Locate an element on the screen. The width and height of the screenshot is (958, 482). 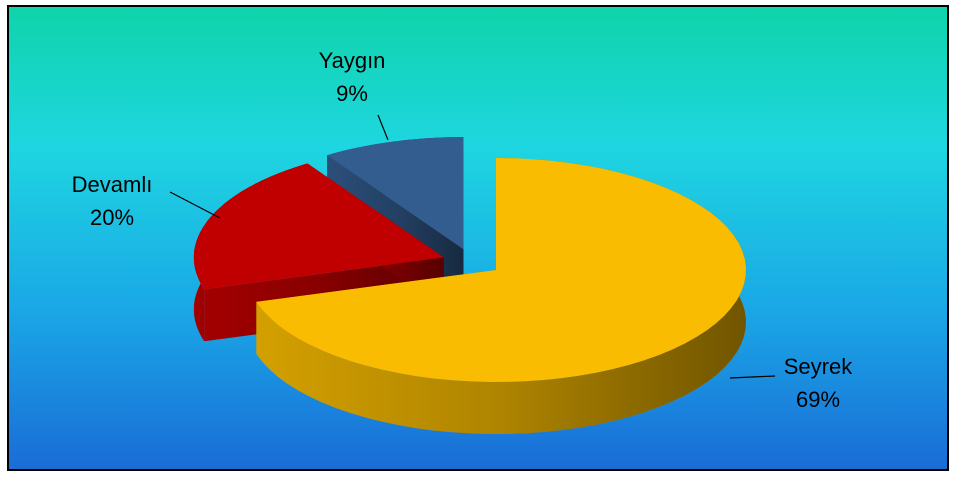
category-label: Devamlı is located at coordinates (112, 184).